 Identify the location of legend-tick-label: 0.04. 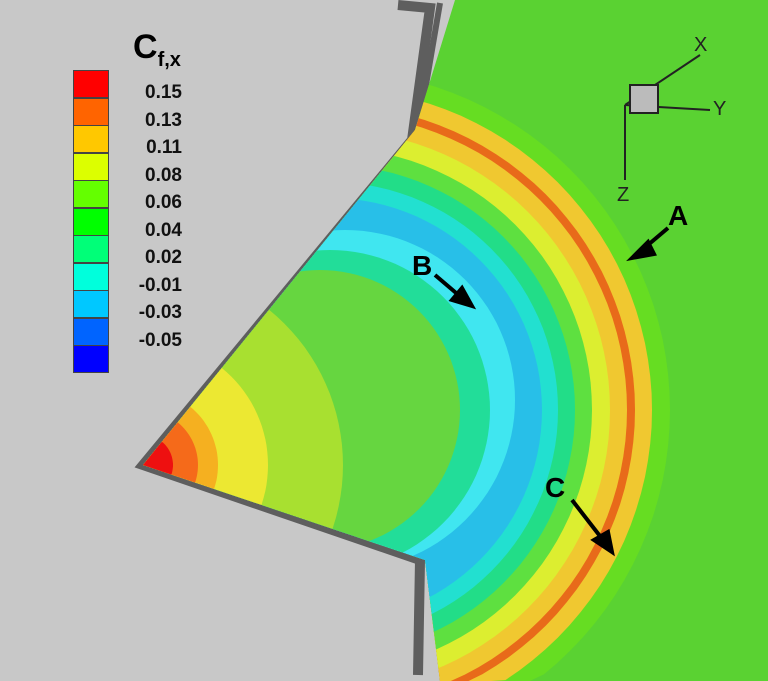
(163, 230).